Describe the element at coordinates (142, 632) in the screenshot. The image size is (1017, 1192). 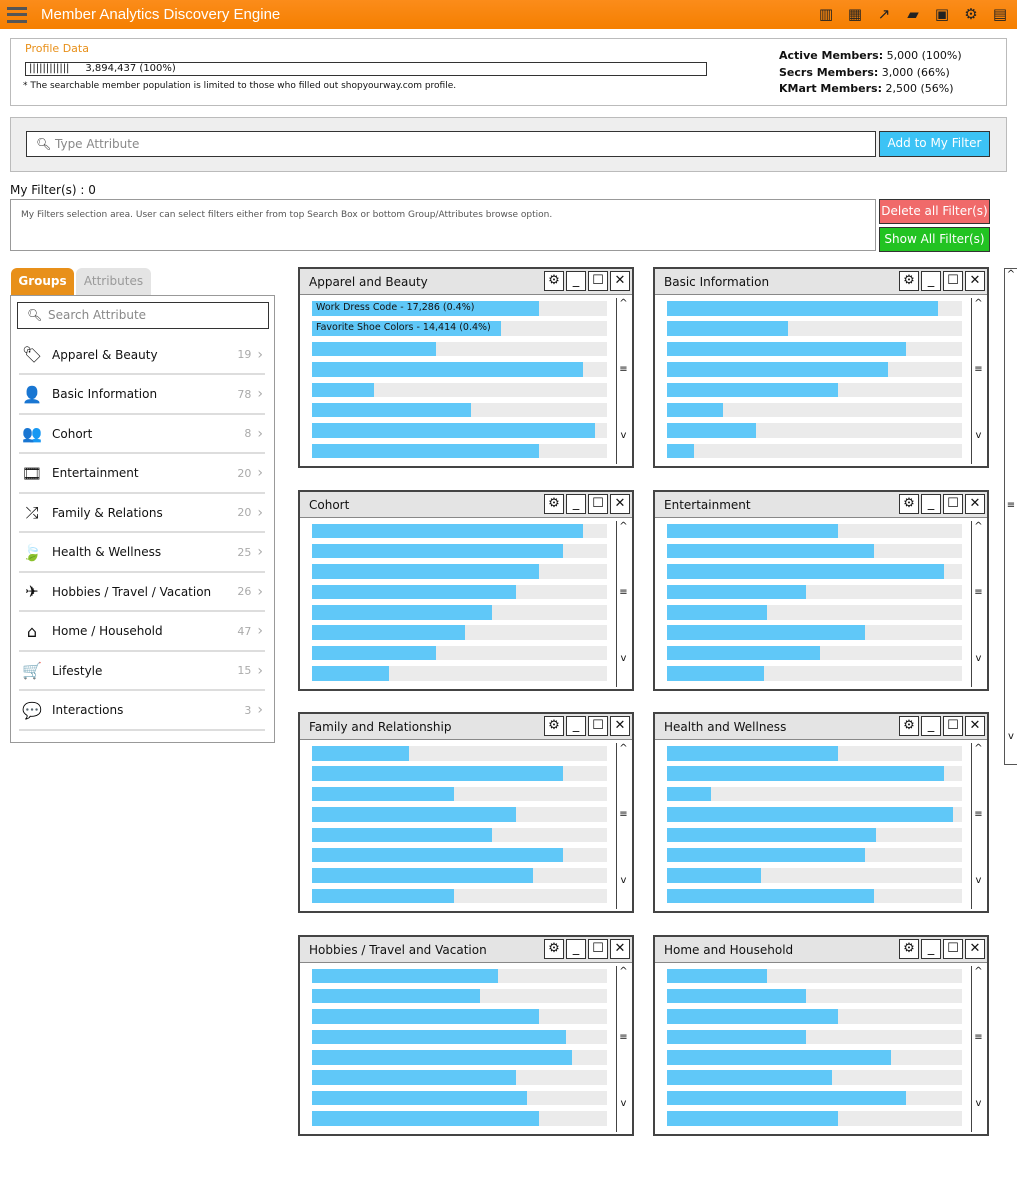
I see `sidebar-item-home-household: ⌂ Home / Household 47 ›` at that location.